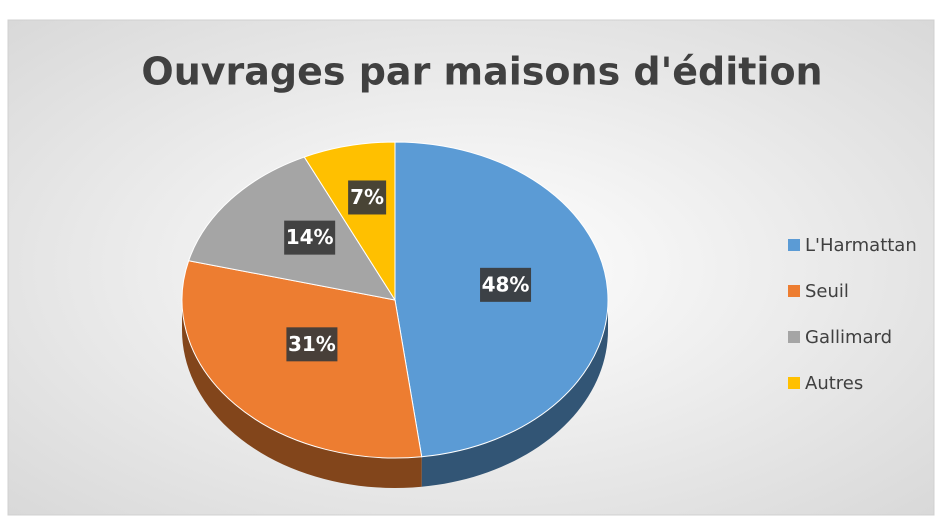 This screenshot has width=942, height=523. I want to click on data-label: 31%, so click(312, 344).